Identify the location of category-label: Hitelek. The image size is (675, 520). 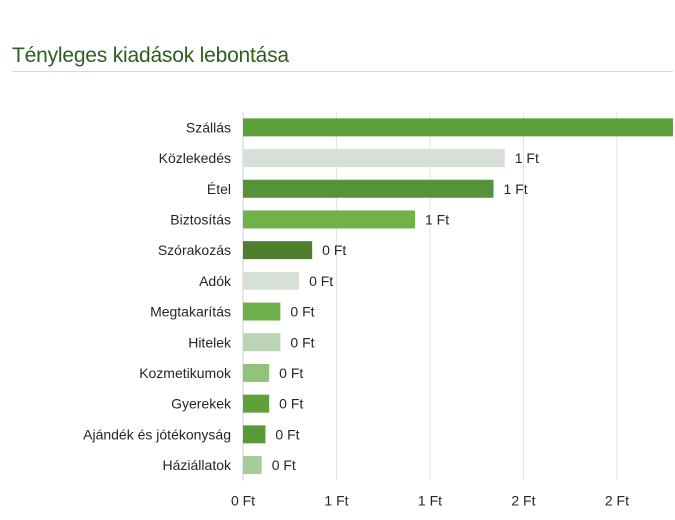
(210, 342).